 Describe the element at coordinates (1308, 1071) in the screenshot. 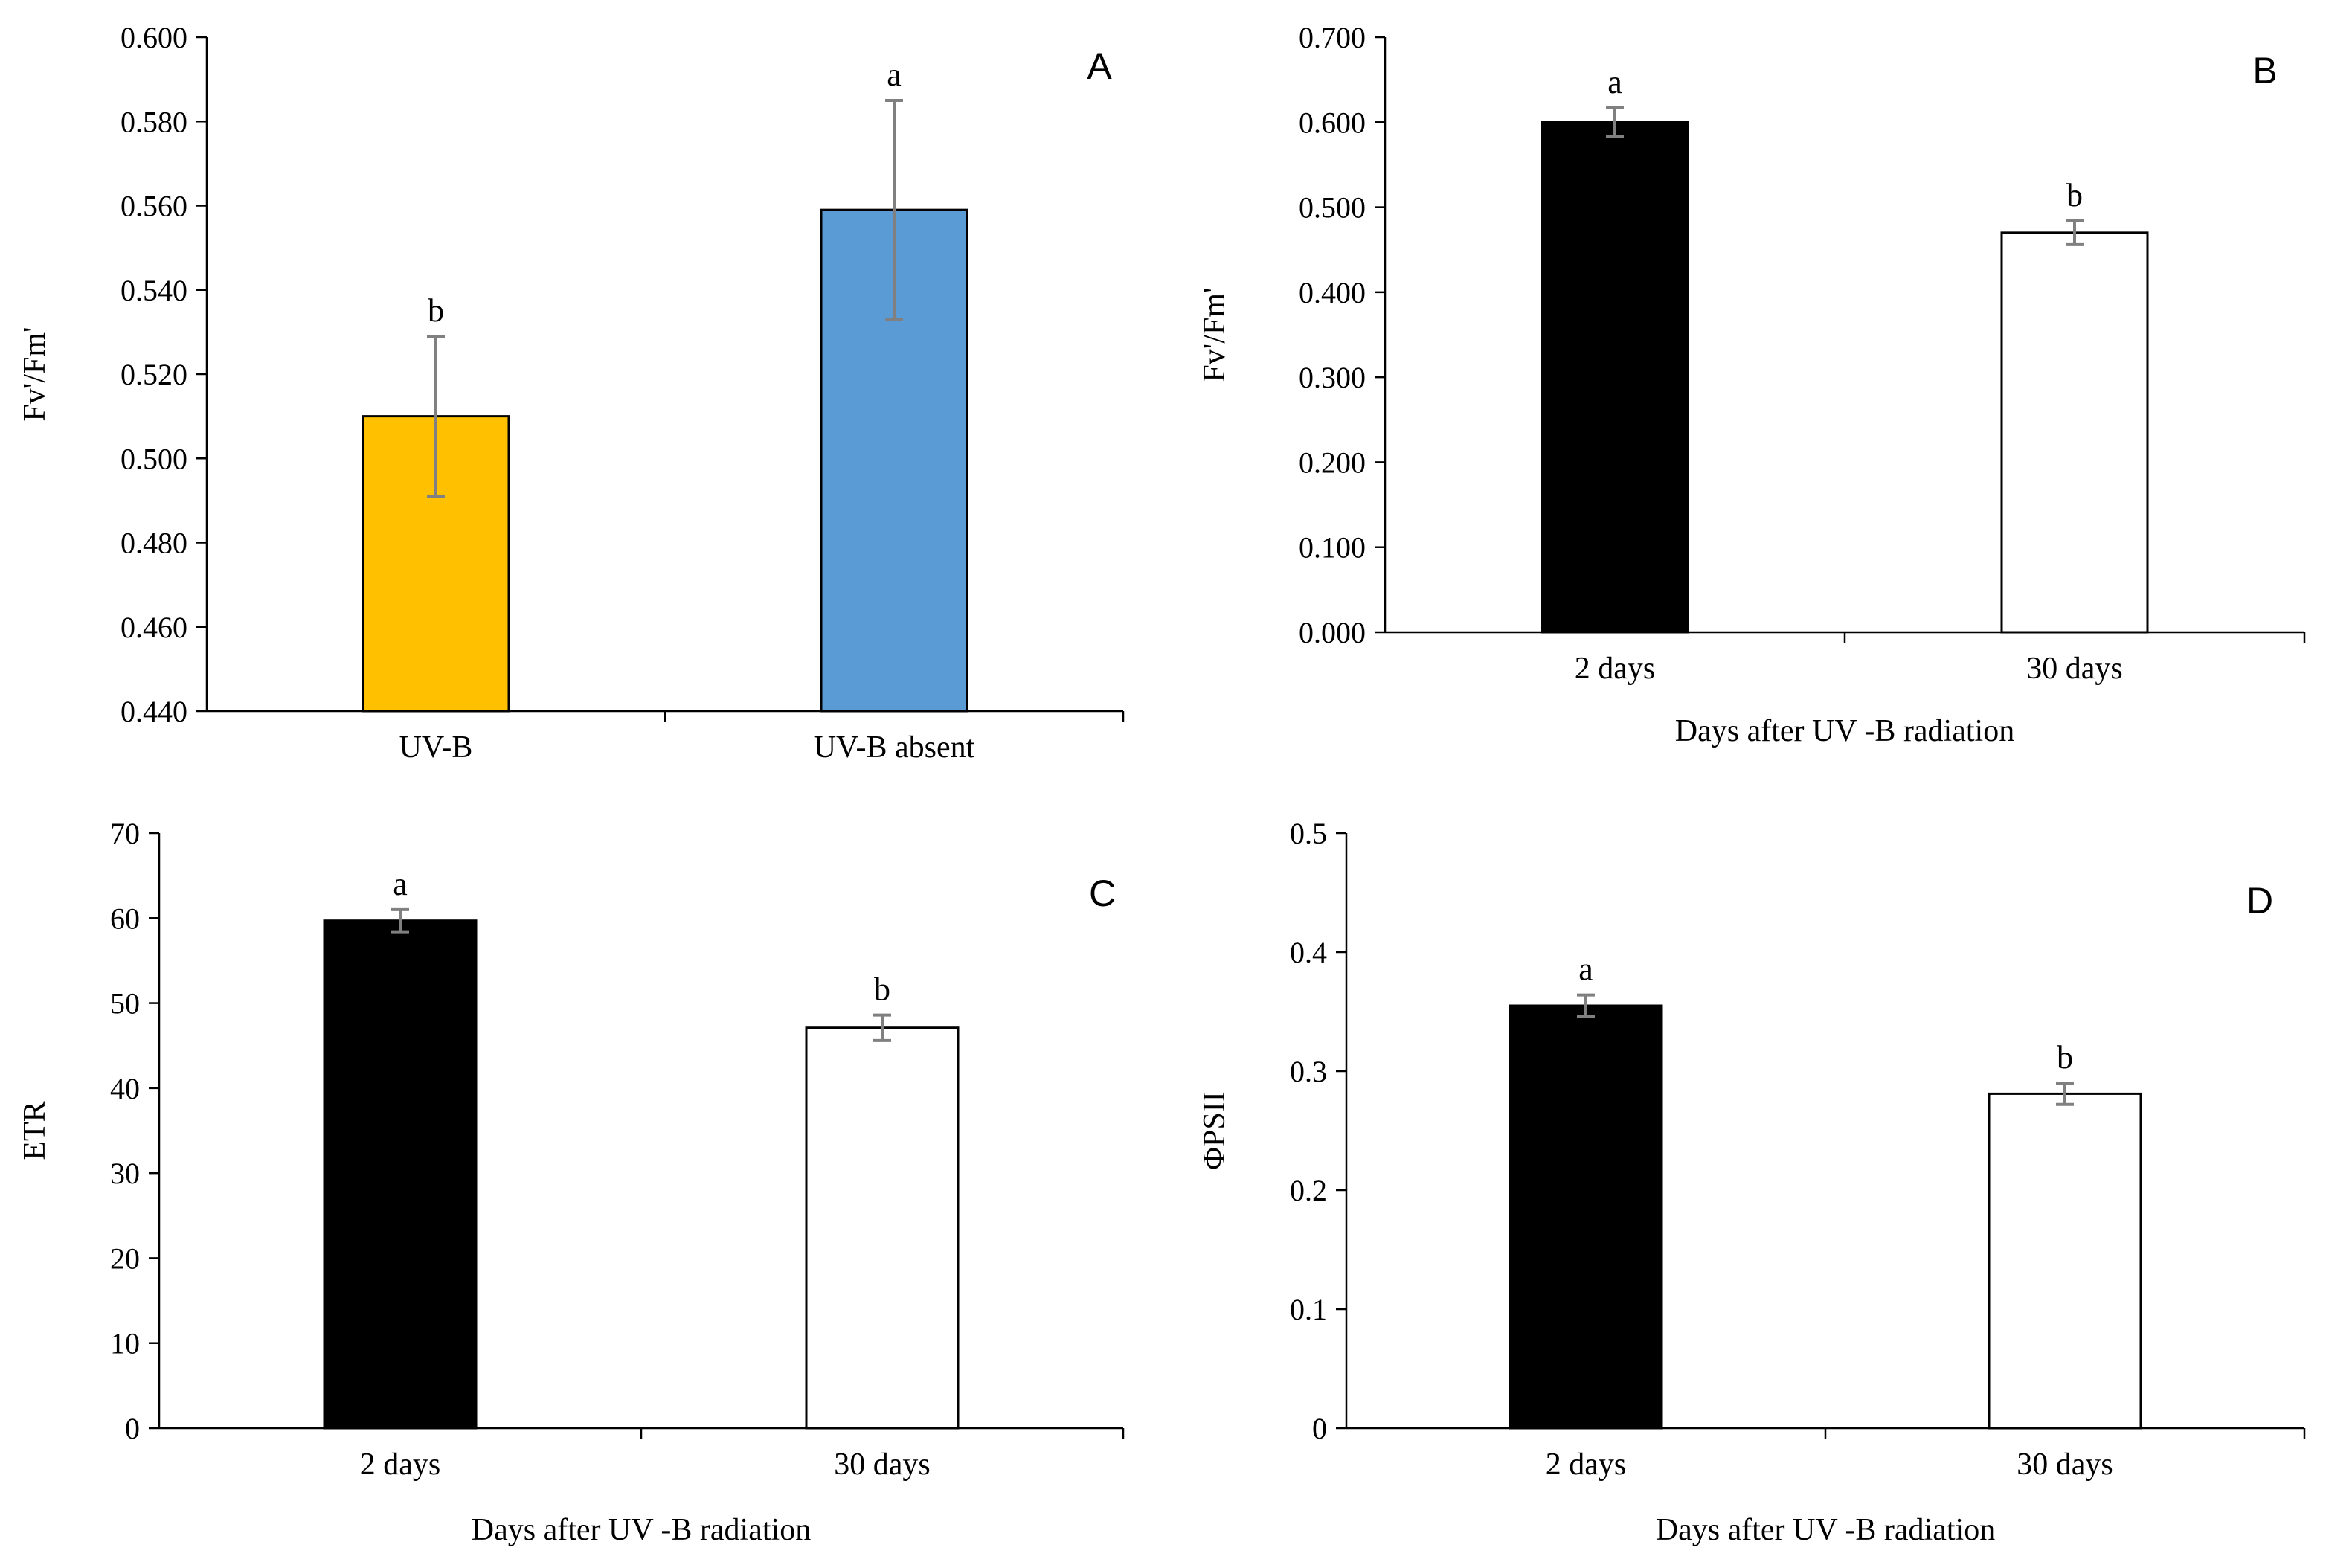

I see `y-tick-label: 0.3` at that location.